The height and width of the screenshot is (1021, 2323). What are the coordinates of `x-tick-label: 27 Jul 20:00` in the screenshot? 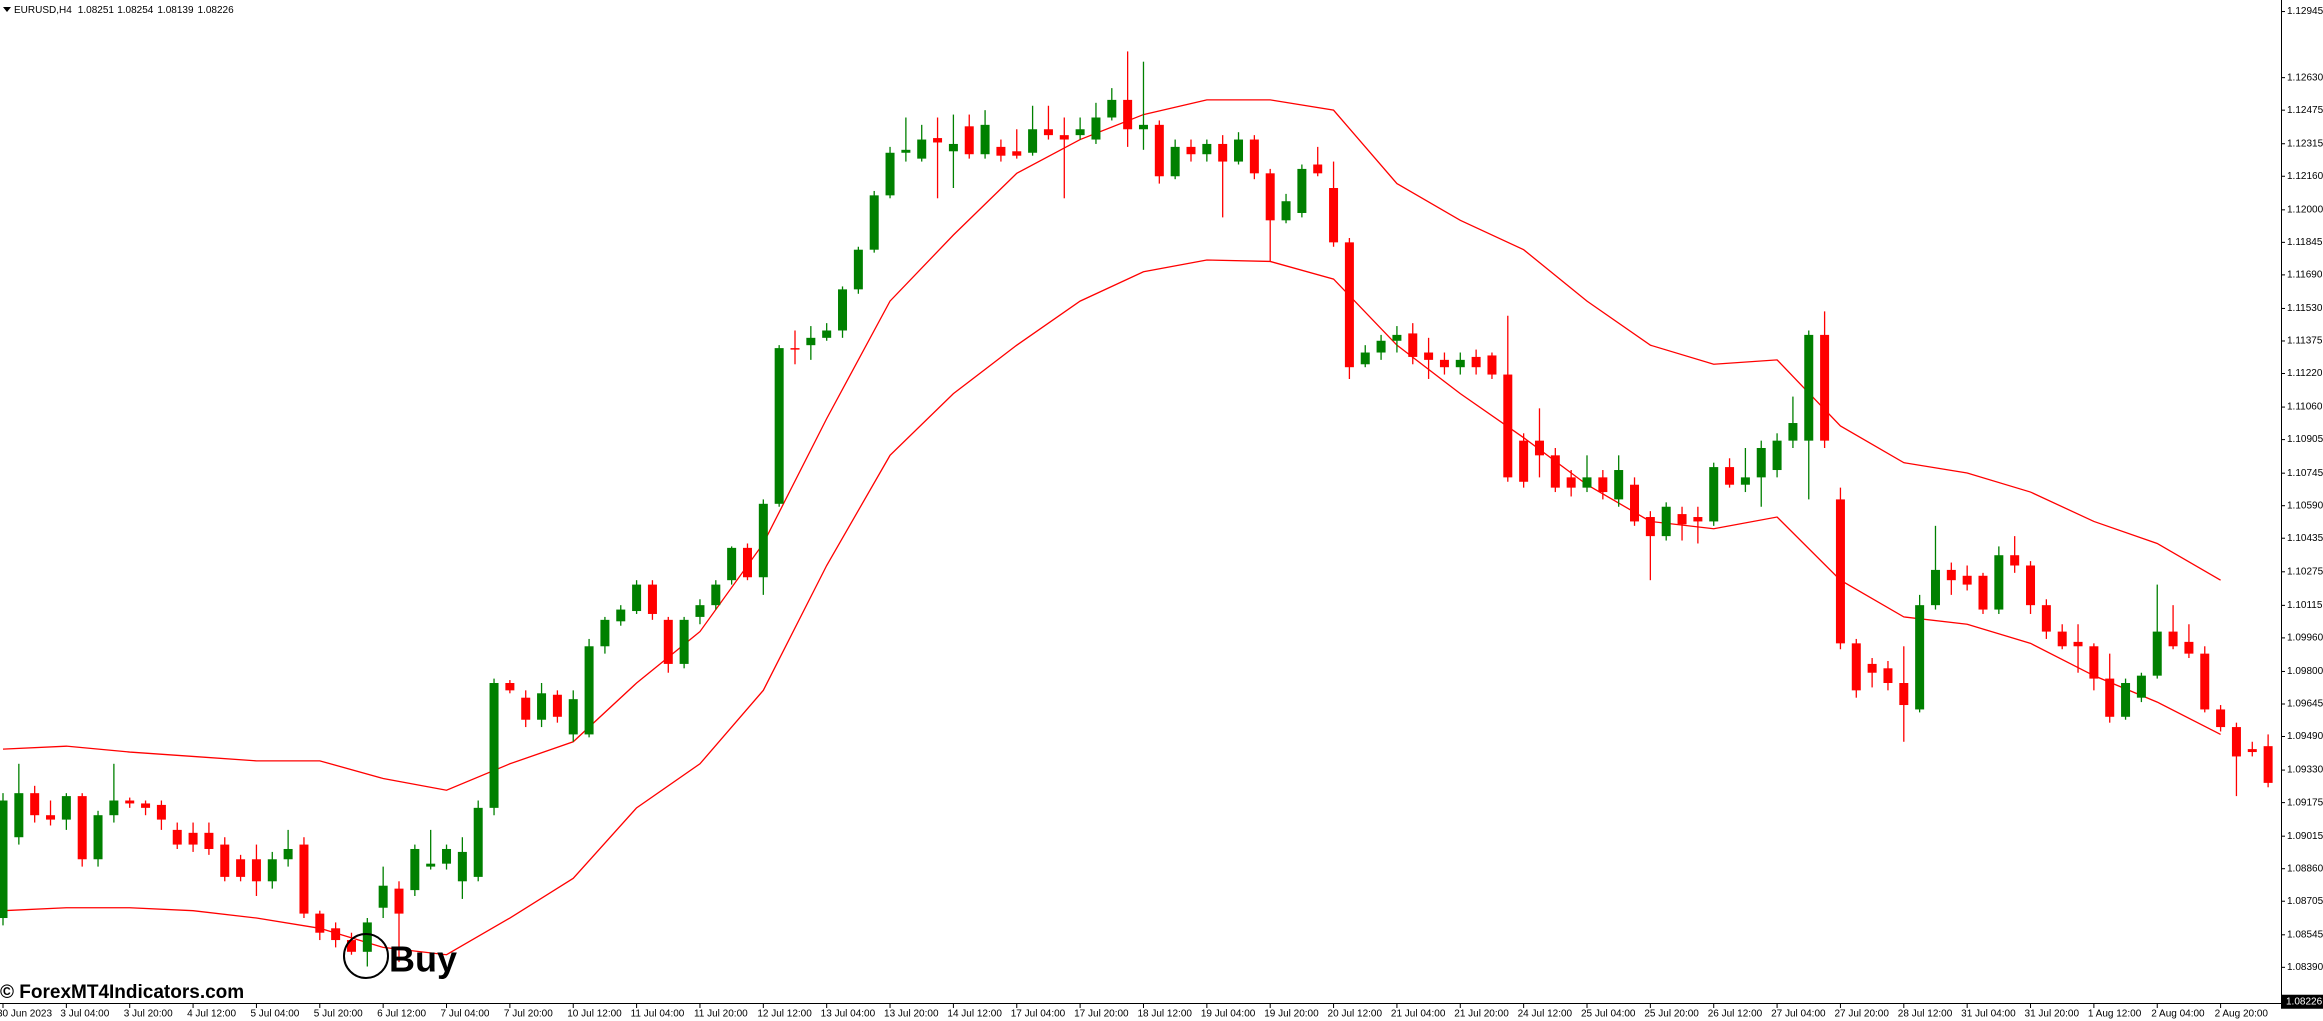 It's located at (1861, 1014).